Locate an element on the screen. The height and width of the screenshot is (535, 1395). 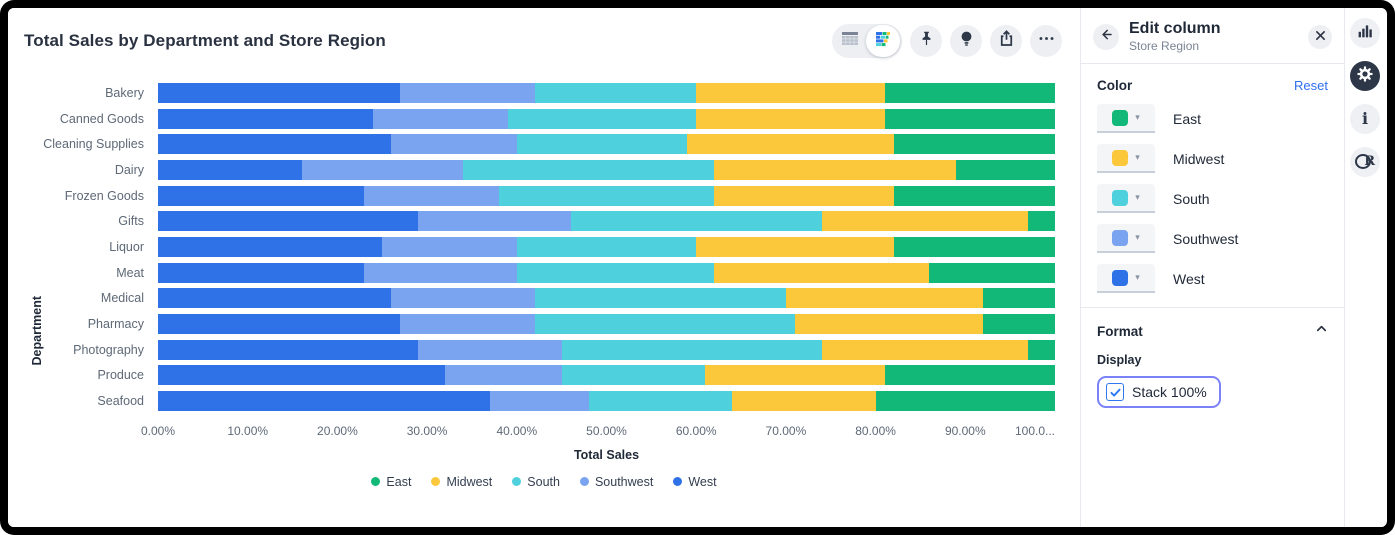
legend-item-east: East is located at coordinates (391, 482).